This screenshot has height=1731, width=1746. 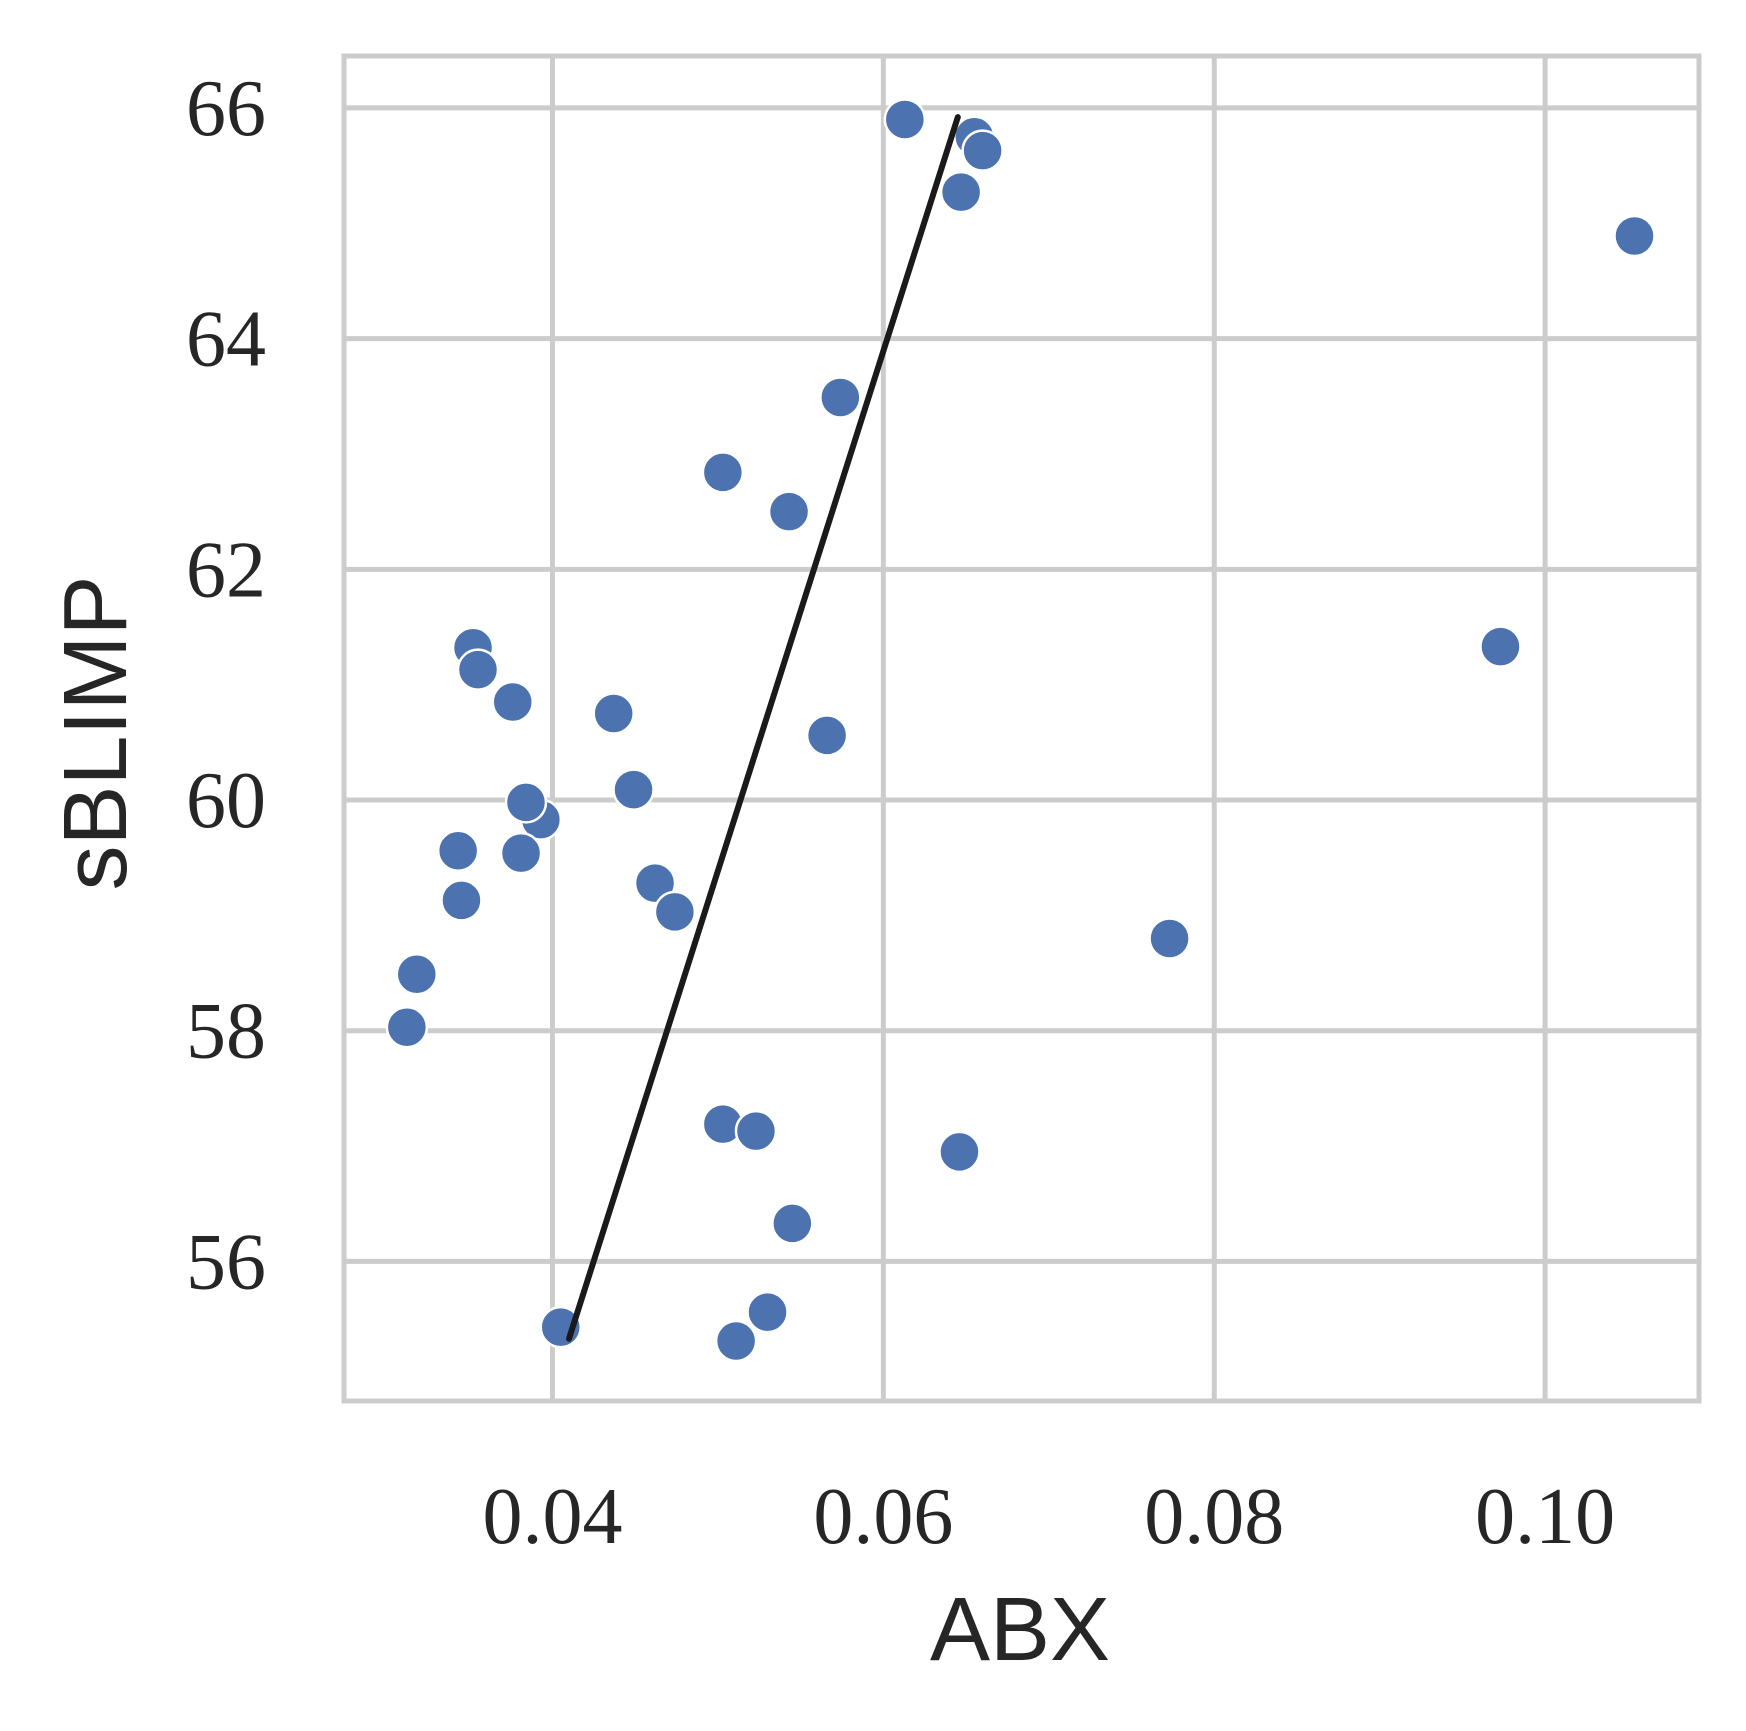 I want to click on y-tick-label: 56, so click(x=226, y=1262).